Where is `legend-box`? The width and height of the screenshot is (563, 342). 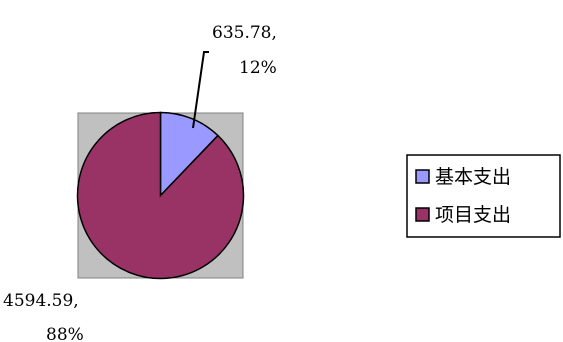
legend-box is located at coordinates (483, 196).